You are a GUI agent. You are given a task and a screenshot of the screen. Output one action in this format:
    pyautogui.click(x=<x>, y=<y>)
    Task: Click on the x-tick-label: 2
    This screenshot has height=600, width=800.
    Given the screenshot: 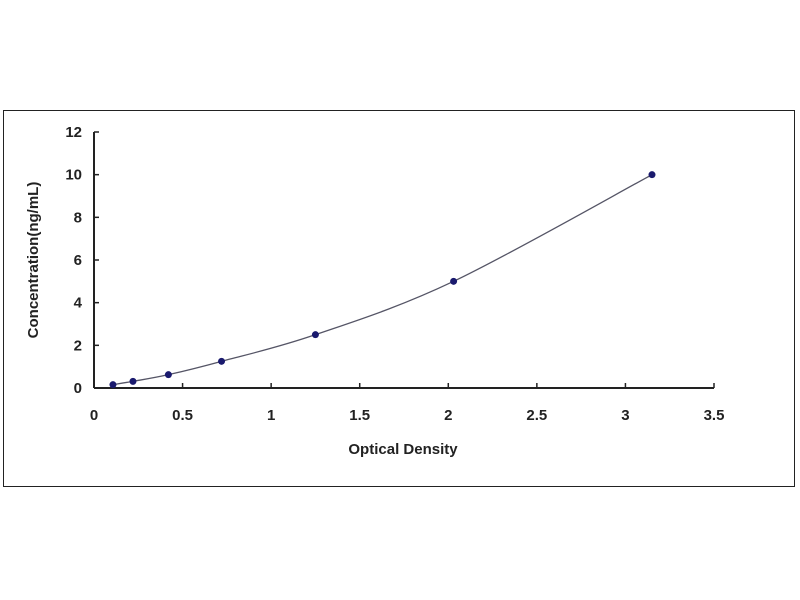 What is the action you would take?
    pyautogui.click(x=448, y=415)
    